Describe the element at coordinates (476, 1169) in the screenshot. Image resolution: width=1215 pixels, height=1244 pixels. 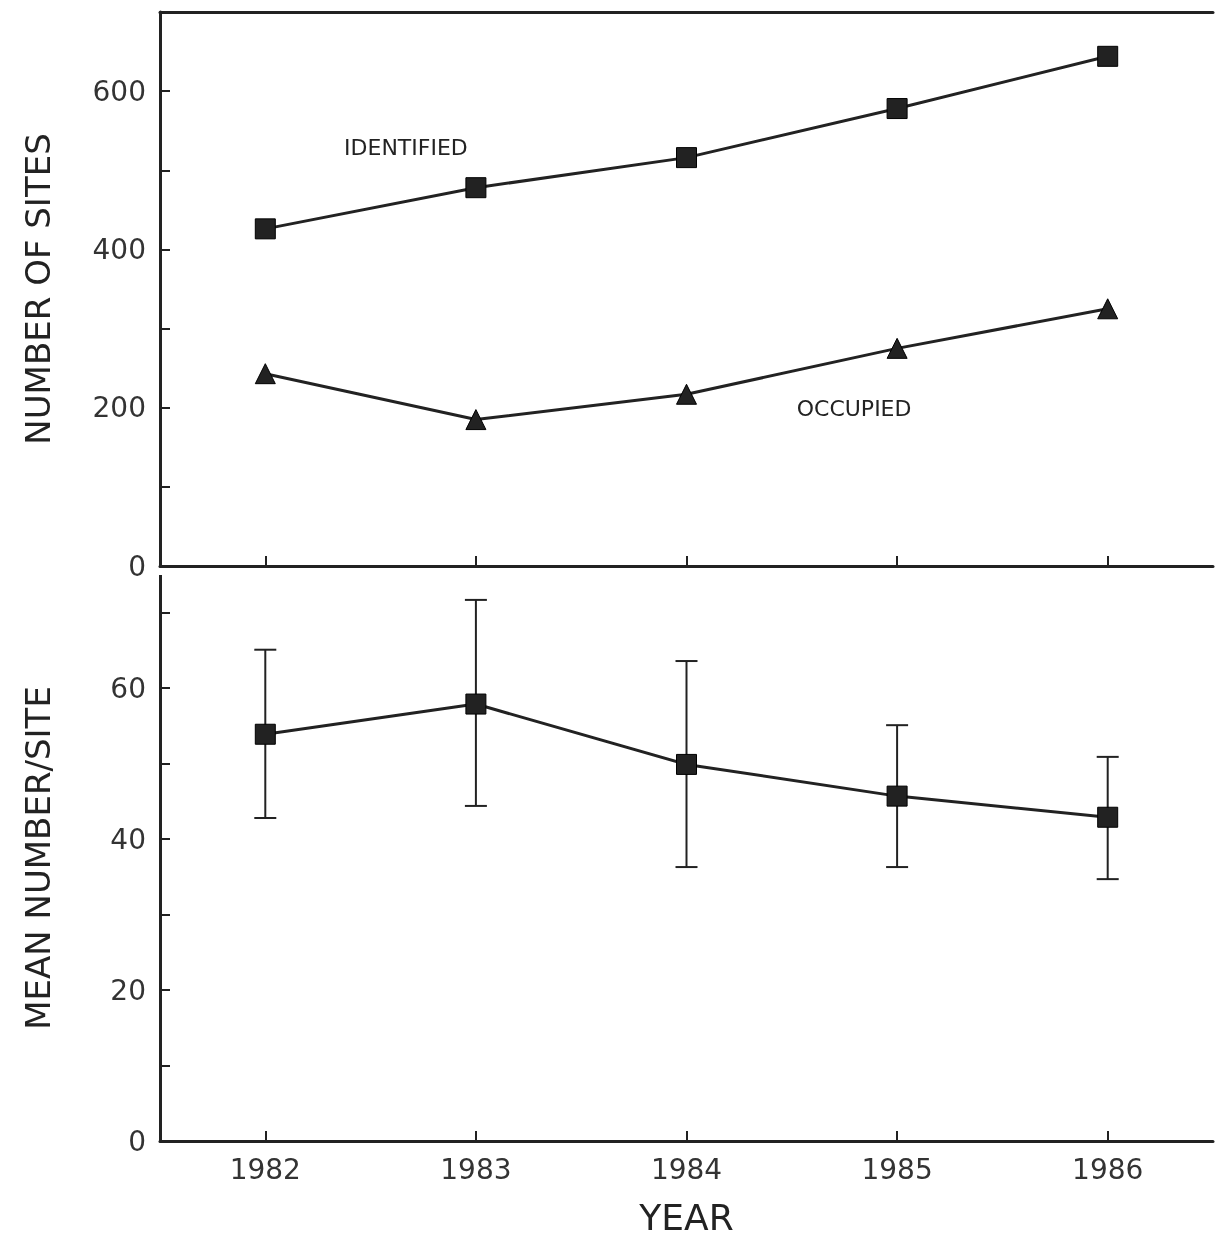
I see `x-tick-label: 1983` at that location.